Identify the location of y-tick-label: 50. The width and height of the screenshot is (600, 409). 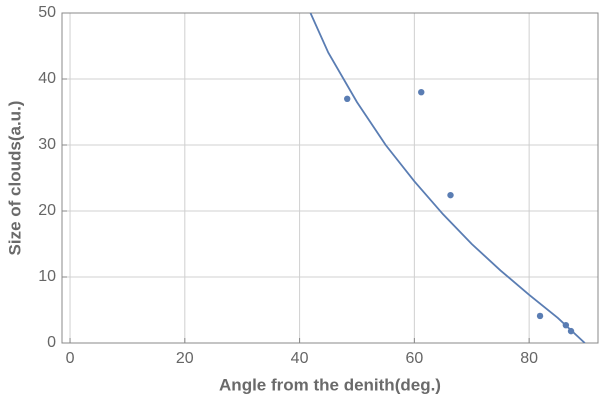
(47, 12).